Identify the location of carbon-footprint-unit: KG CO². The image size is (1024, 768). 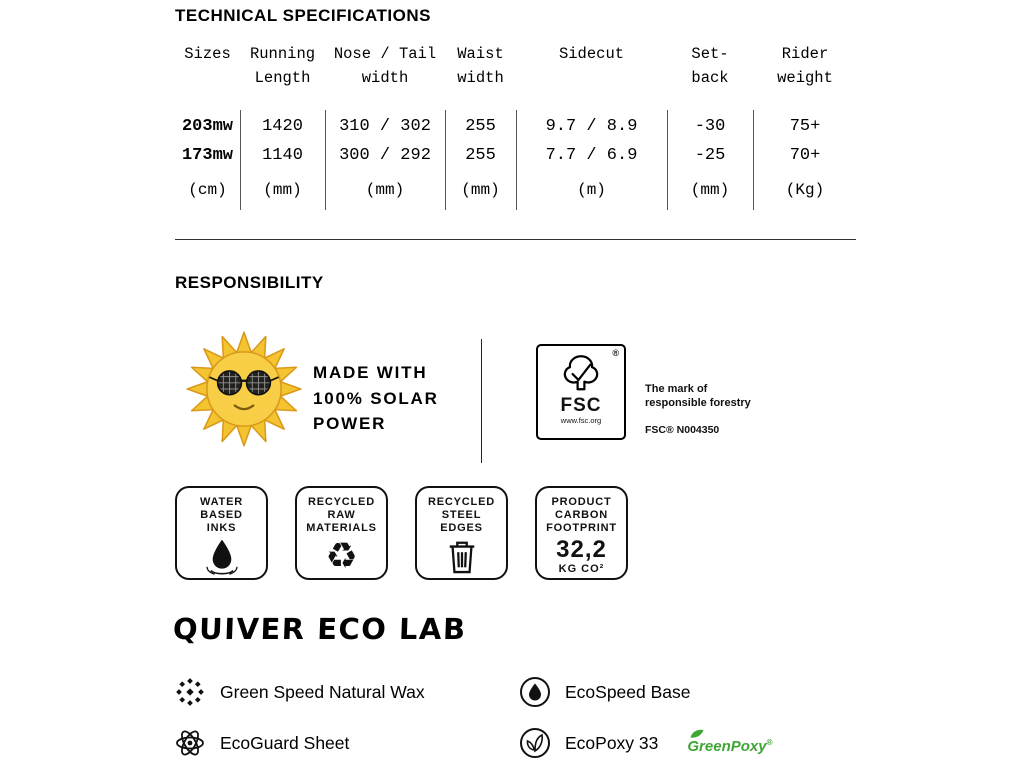
(581, 569).